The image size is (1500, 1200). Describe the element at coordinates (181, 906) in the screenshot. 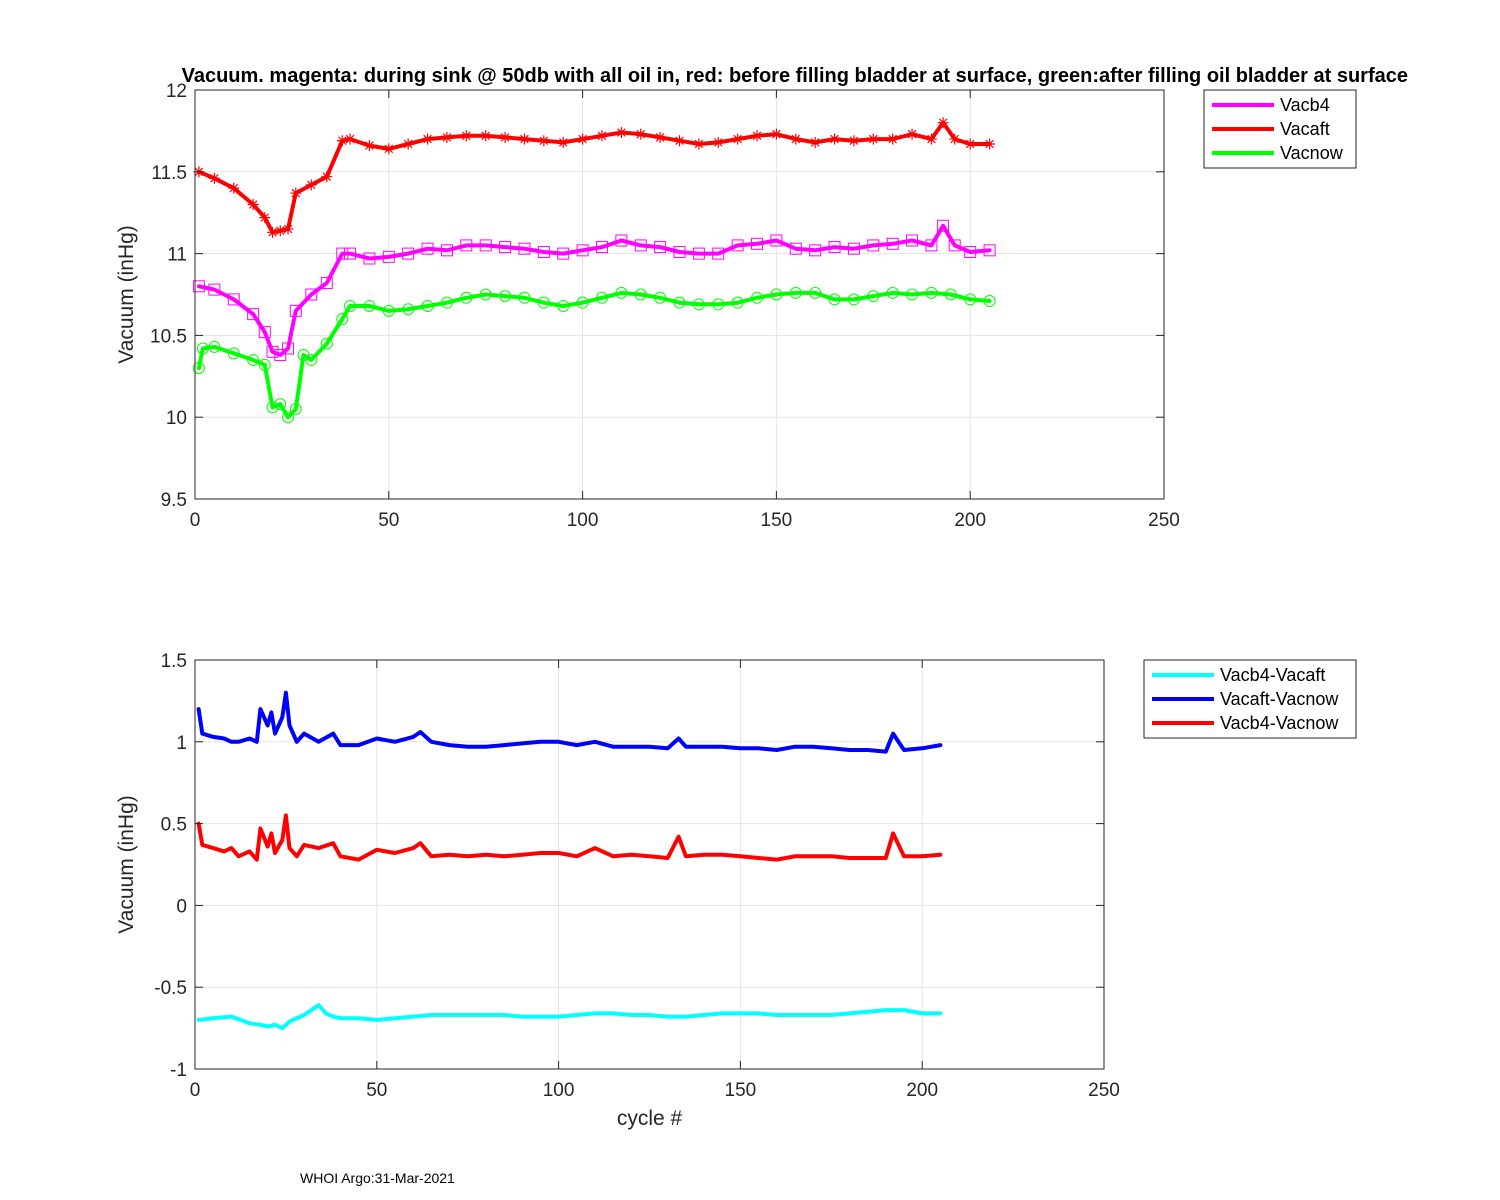

I see `bottom-ytick-label: 0` at that location.